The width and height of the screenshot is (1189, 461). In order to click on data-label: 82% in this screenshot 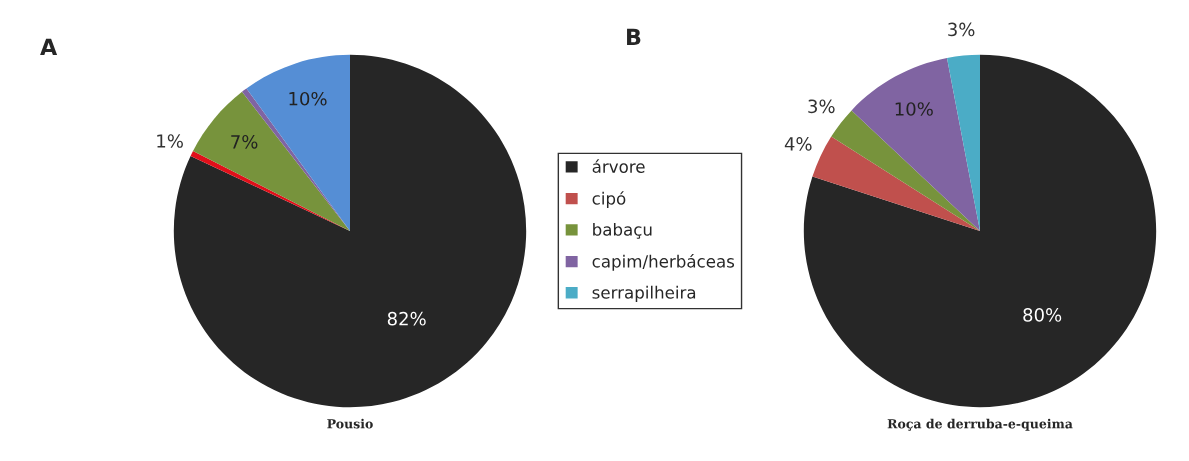, I will do `click(406, 318)`.